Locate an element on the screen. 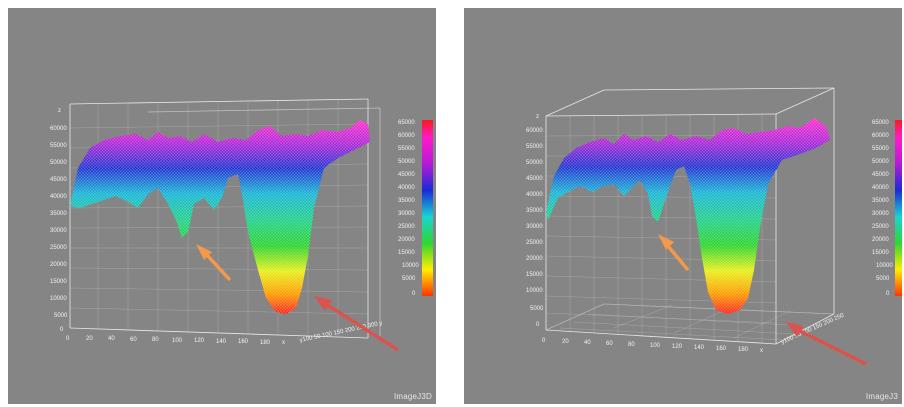 This screenshot has width=904, height=407. image-caption: ImageJ3D is located at coordinates (412, 396).